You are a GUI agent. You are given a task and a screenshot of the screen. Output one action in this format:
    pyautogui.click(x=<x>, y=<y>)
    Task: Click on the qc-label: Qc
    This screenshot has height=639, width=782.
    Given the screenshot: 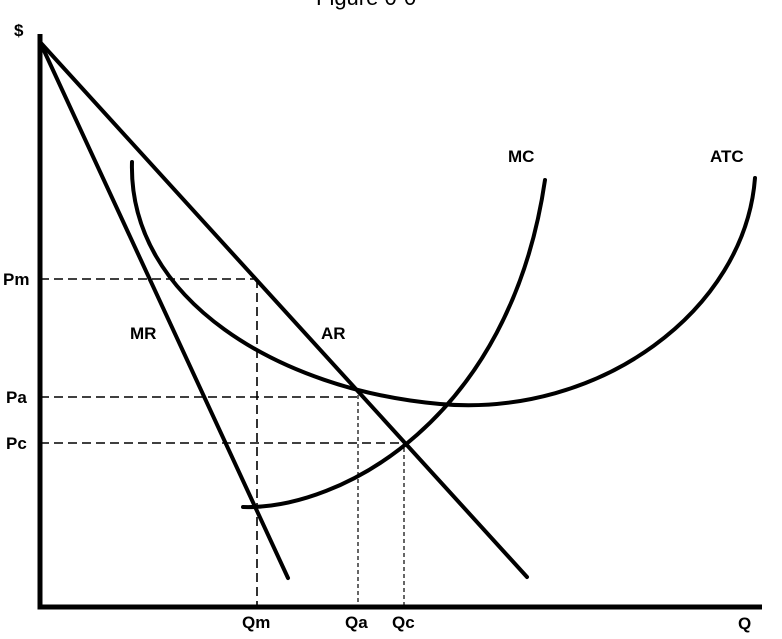 What is the action you would take?
    pyautogui.click(x=403, y=622)
    